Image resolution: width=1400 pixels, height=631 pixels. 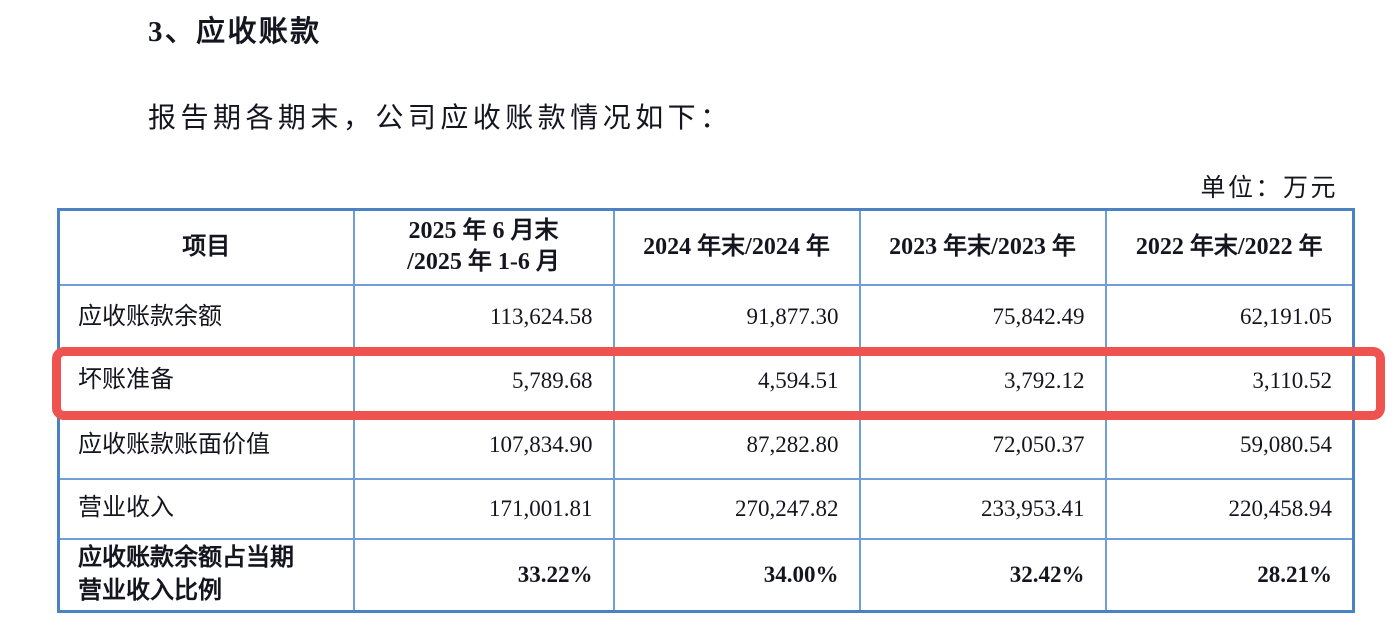 I want to click on cell-value: 62,191.05, so click(x=1229, y=317).